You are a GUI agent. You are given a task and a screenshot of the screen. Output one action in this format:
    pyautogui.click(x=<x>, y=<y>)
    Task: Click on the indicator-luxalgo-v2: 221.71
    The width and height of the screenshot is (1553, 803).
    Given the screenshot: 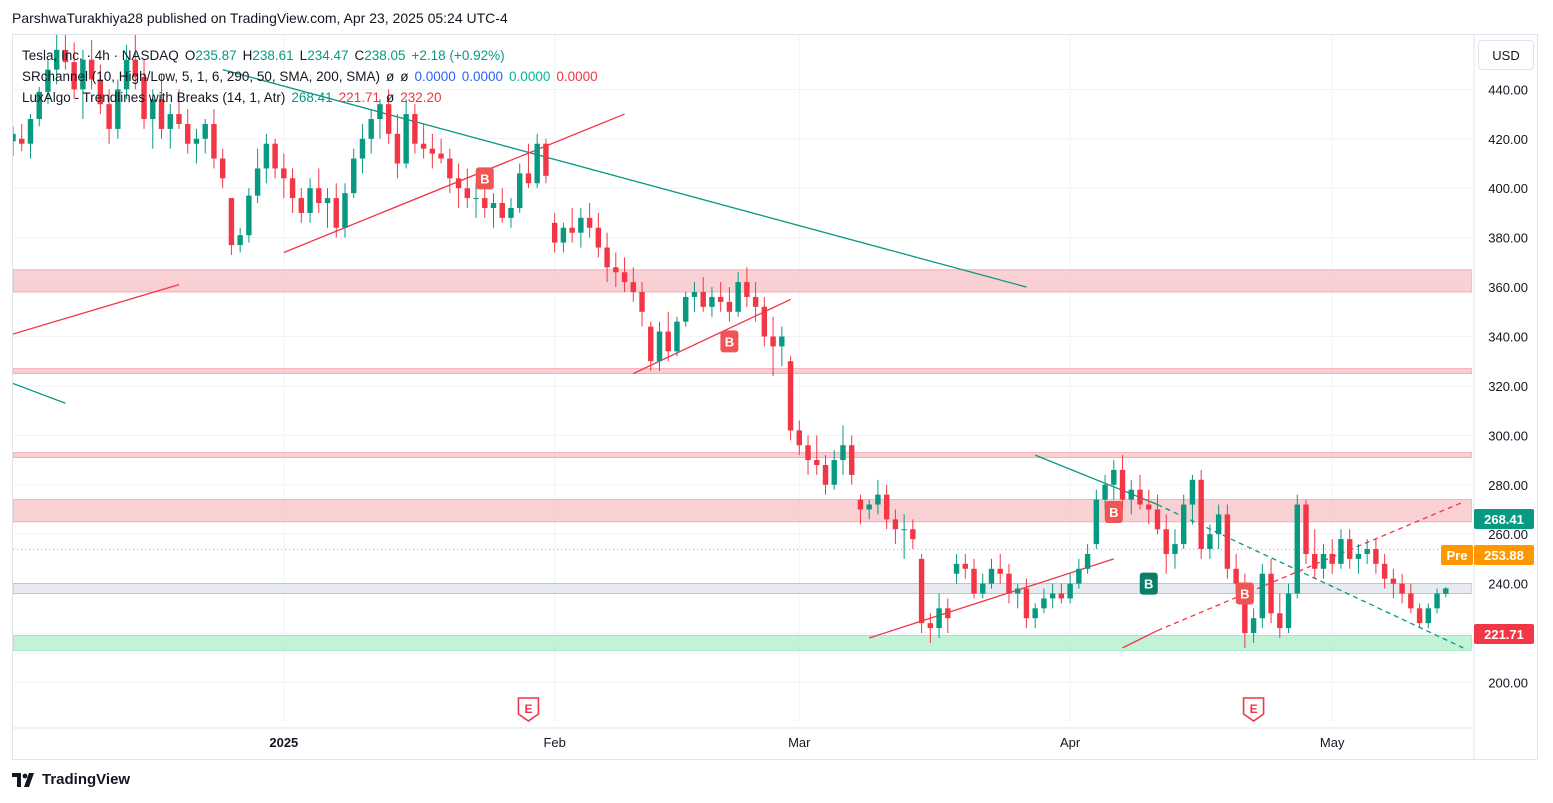 What is the action you would take?
    pyautogui.click(x=359, y=97)
    